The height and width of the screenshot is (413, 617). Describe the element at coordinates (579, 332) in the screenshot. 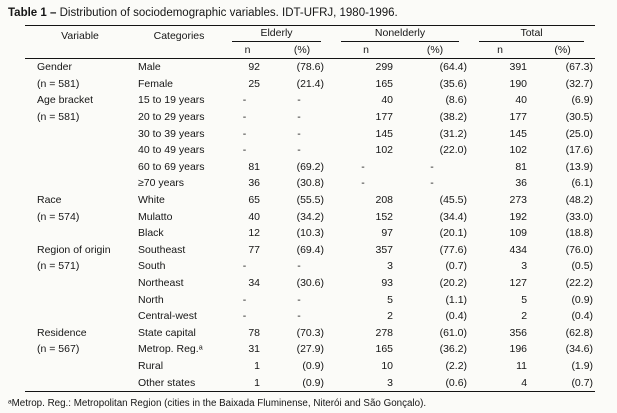

I see `total-pct-cell: (62.8)` at that location.